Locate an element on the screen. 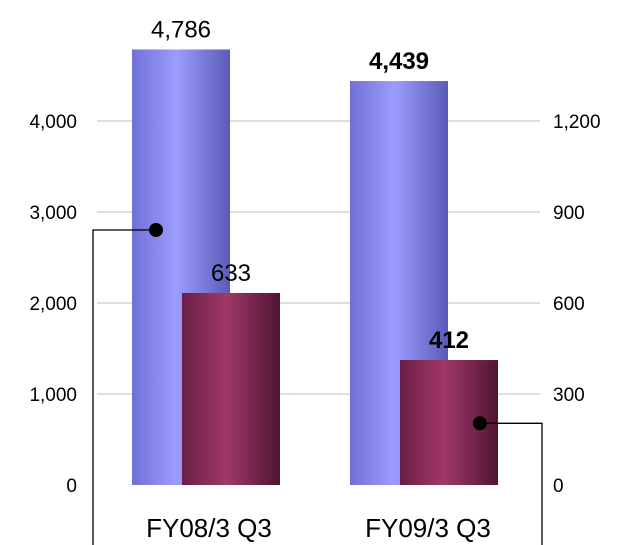  right-axis: 0 300 600 900 1,200 is located at coordinates (577, 304).